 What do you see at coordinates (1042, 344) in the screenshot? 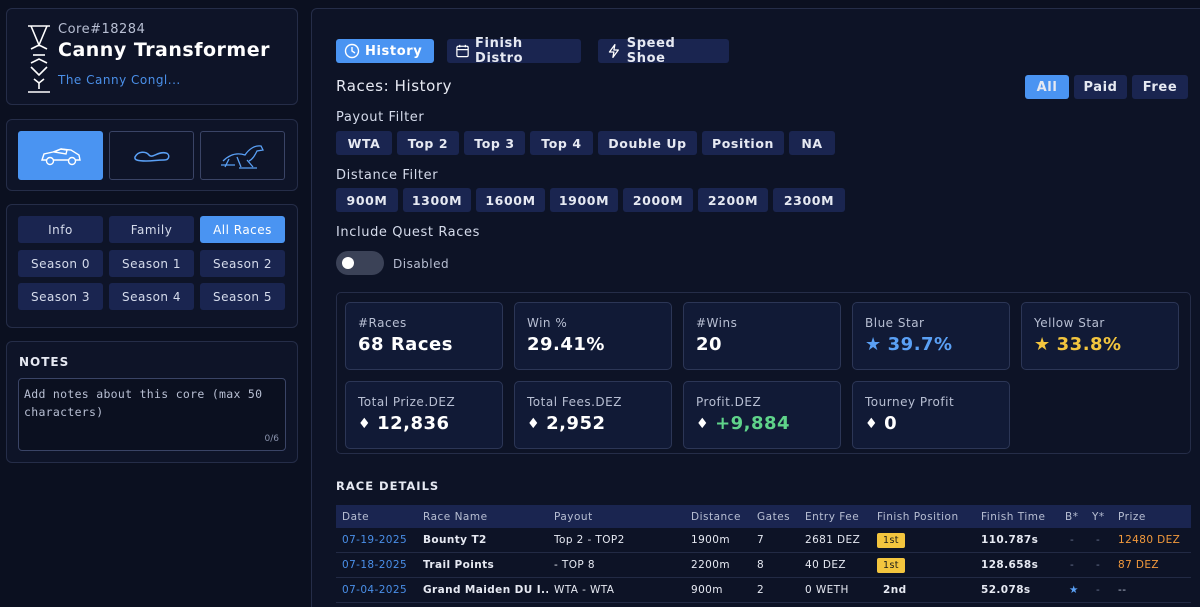
I see `yellow-star-icon: ★` at bounding box center [1042, 344].